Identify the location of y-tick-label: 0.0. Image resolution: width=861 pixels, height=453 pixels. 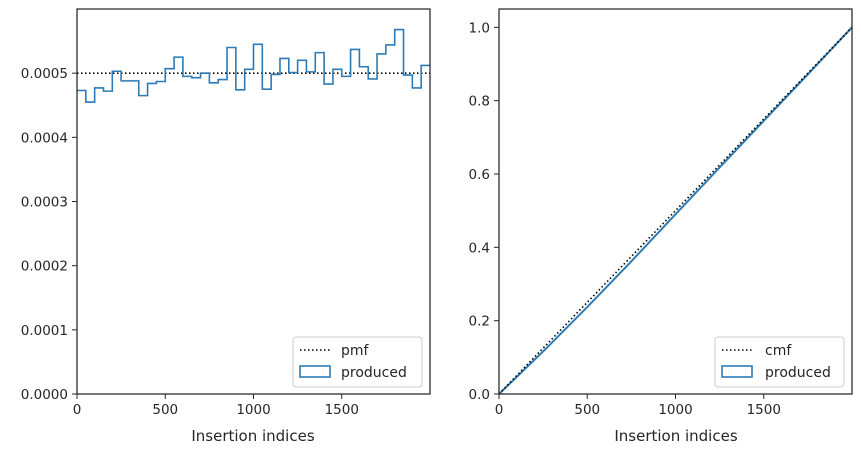
(479, 395).